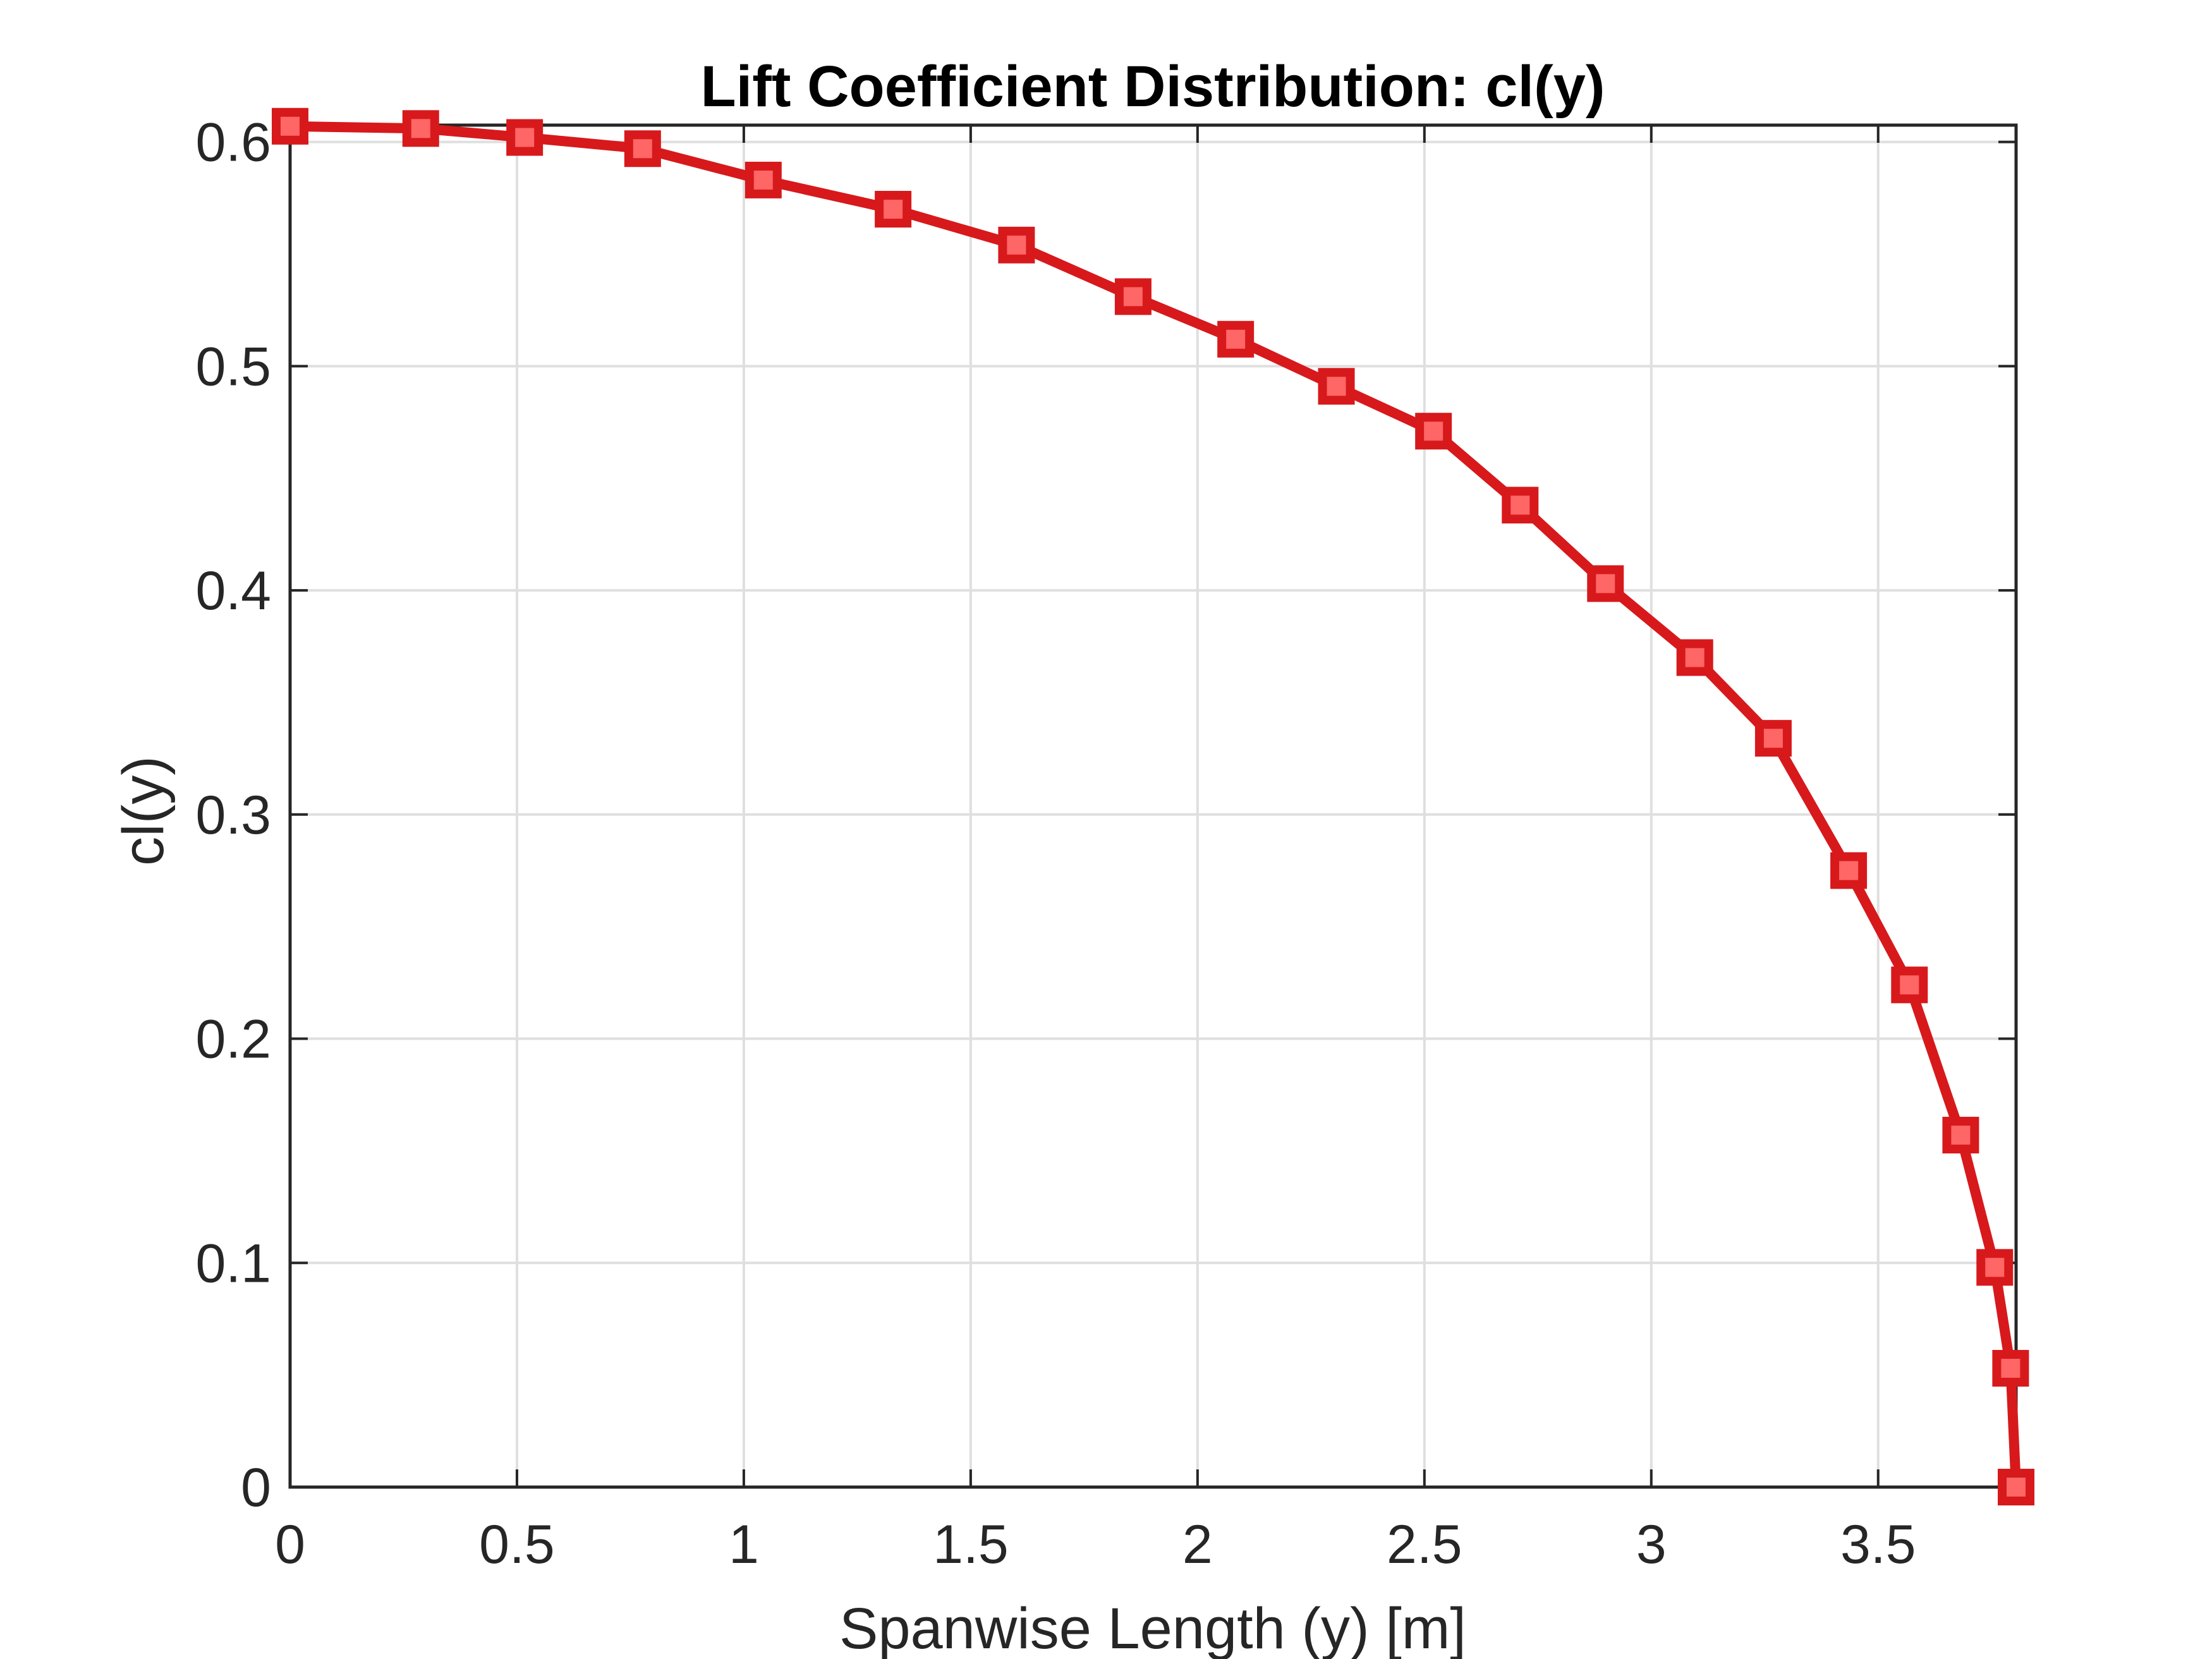 Image resolution: width=2212 pixels, height=1659 pixels. What do you see at coordinates (290, 1544) in the screenshot?
I see `x-tick-label: 0` at bounding box center [290, 1544].